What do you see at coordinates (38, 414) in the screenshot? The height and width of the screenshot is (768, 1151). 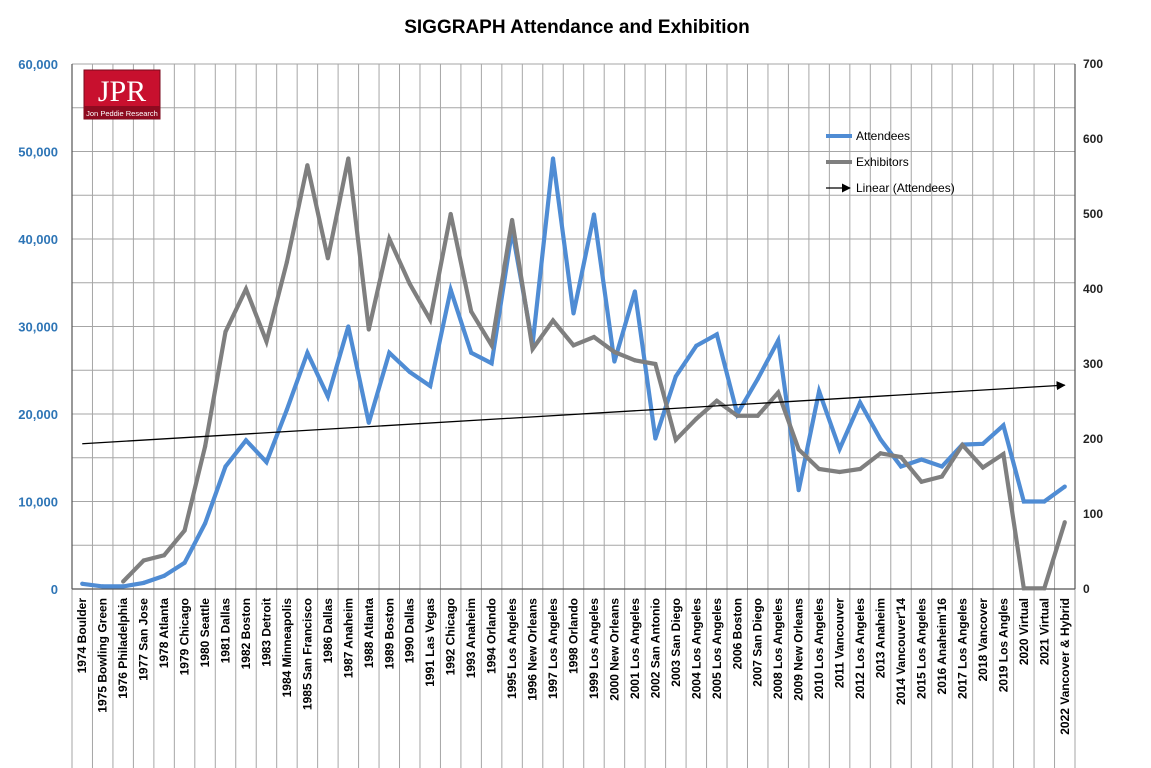 I see `left-tick-label: 20,000` at bounding box center [38, 414].